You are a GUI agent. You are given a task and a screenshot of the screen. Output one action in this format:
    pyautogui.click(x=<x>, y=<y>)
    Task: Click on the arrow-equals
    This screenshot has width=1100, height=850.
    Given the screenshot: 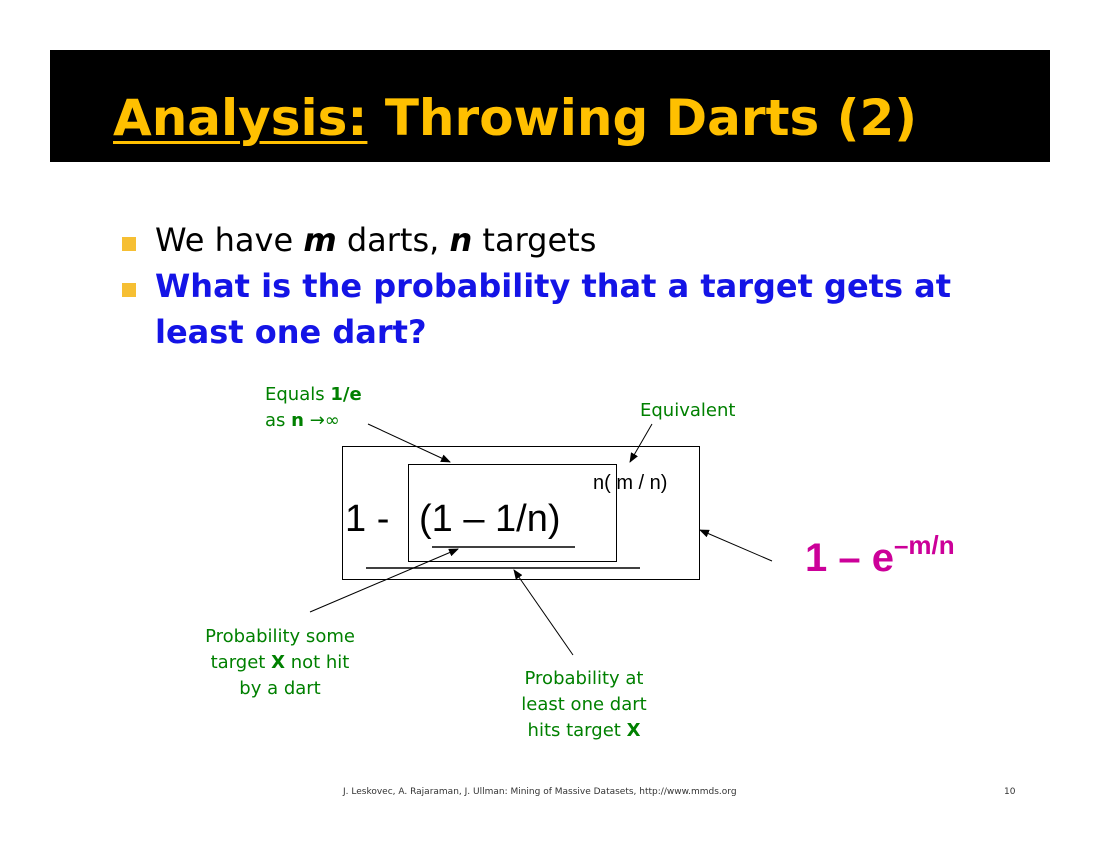 What is the action you would take?
    pyautogui.click(x=409, y=443)
    